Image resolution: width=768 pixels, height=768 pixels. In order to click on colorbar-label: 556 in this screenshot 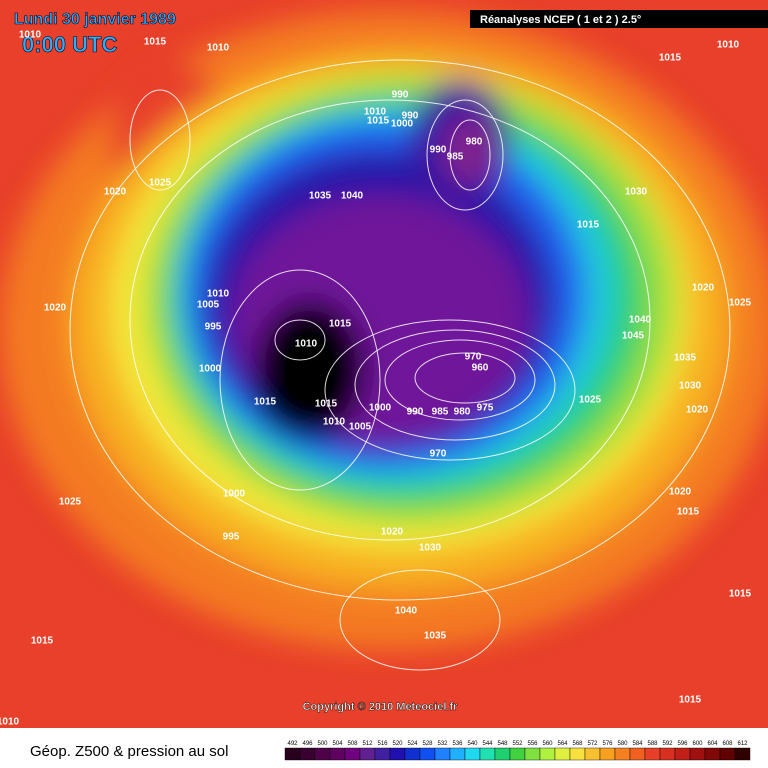, I will do `click(532, 744)`.